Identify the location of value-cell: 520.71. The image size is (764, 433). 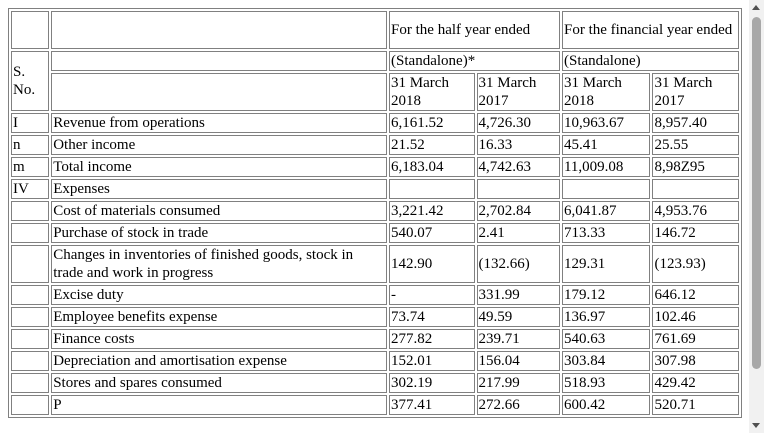
(695, 405).